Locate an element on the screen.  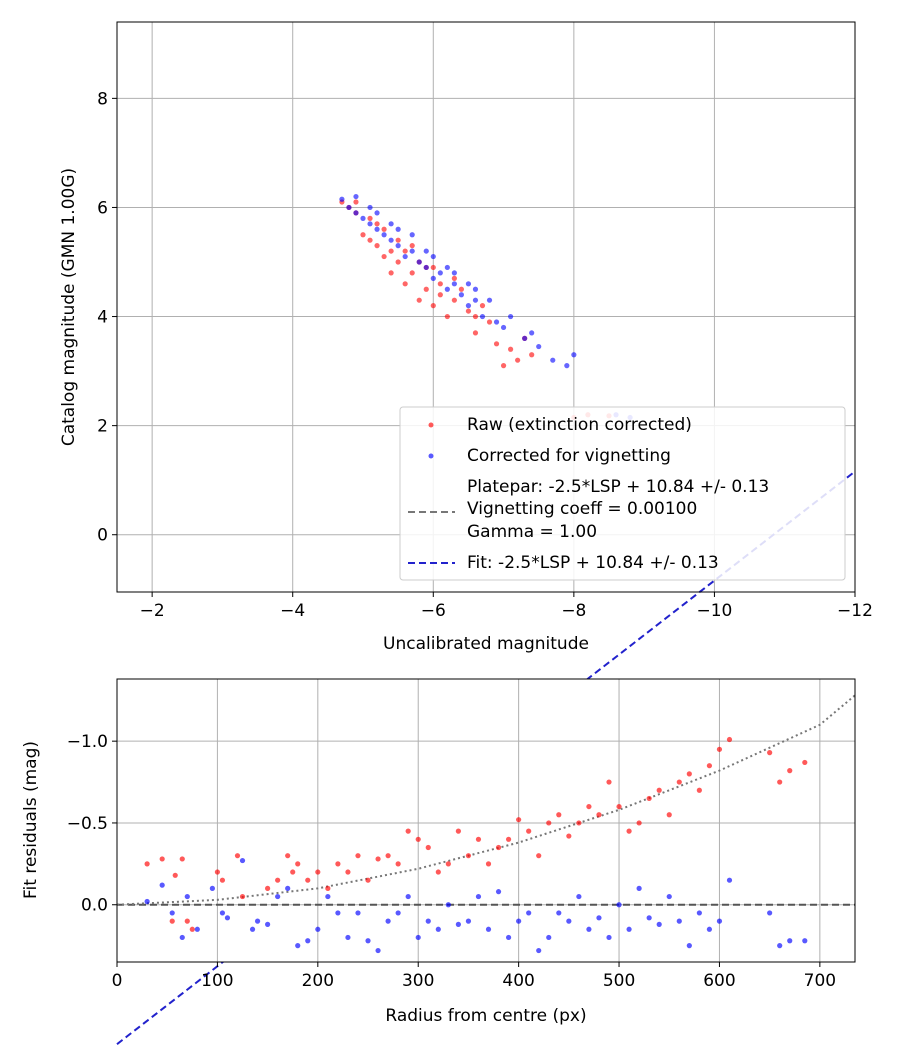
top-x-axis-label: Uncalibrated magnitude is located at coordinates (486, 644).